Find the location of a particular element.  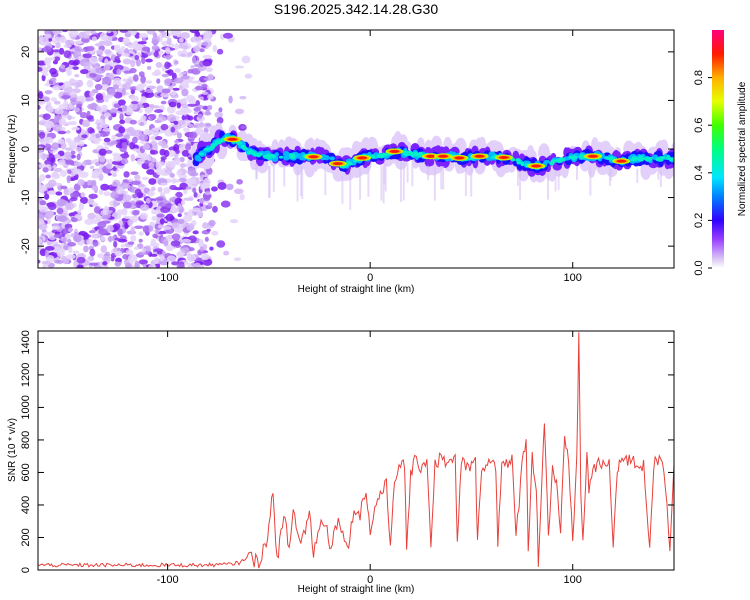

snr-ytick-label-6: 1200 is located at coordinates (26, 375).